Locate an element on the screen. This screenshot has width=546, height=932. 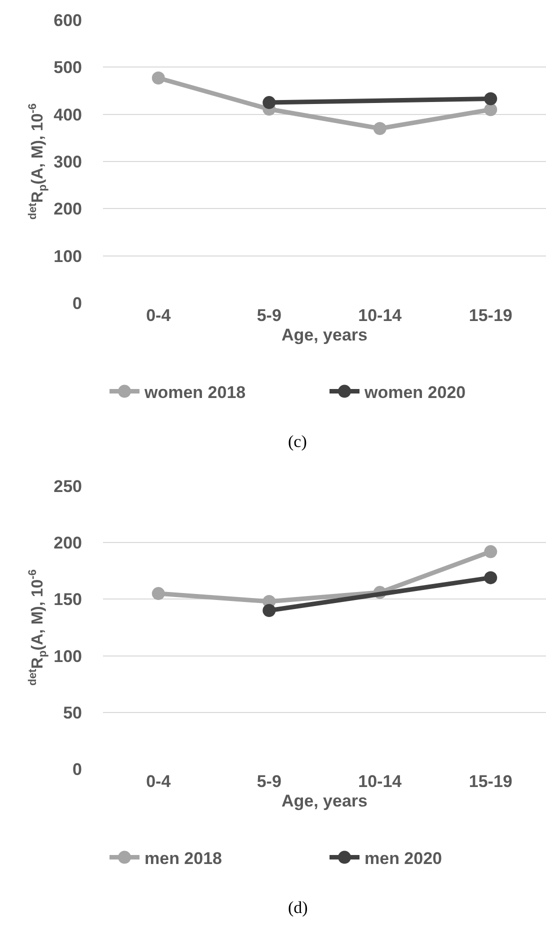
y-tick-label: 600 is located at coordinates (68, 20).